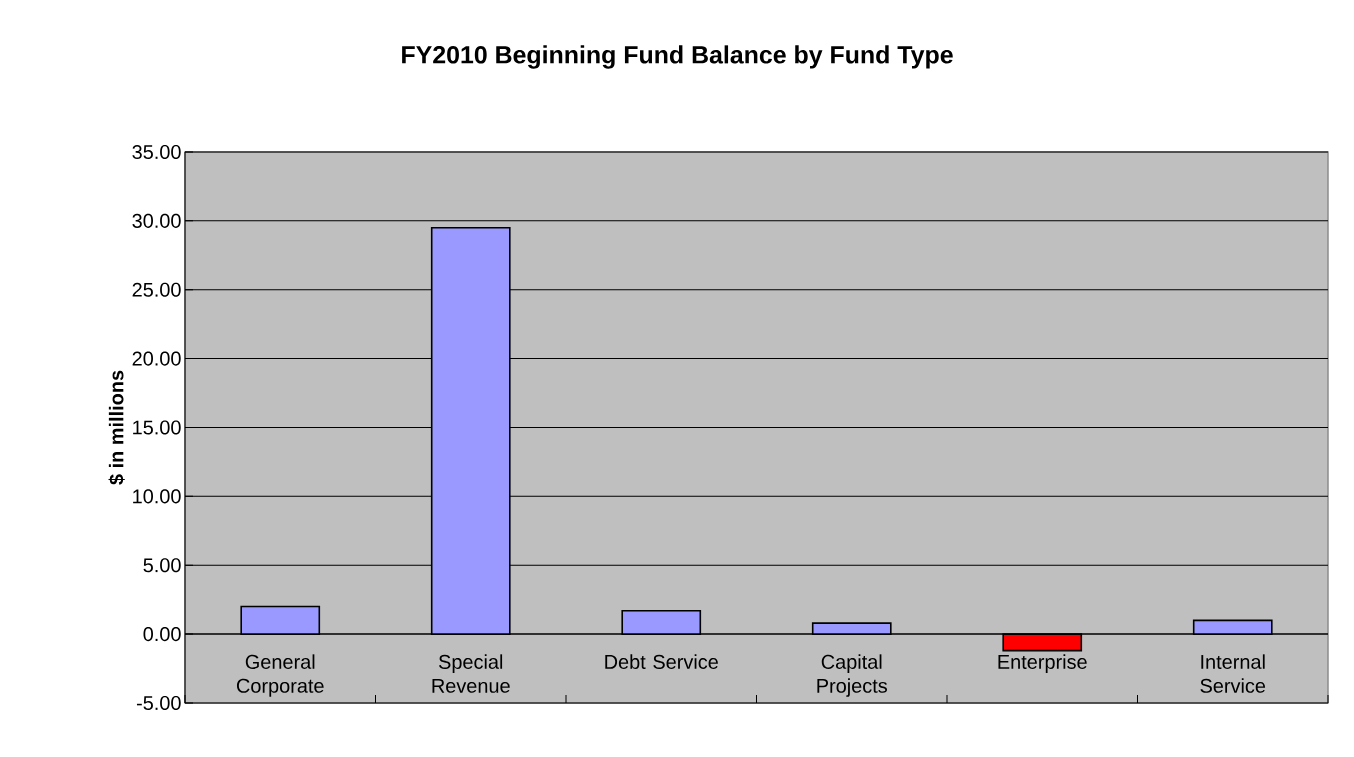 The image size is (1354, 757). I want to click on y-tick-label: 25.00, so click(156, 289).